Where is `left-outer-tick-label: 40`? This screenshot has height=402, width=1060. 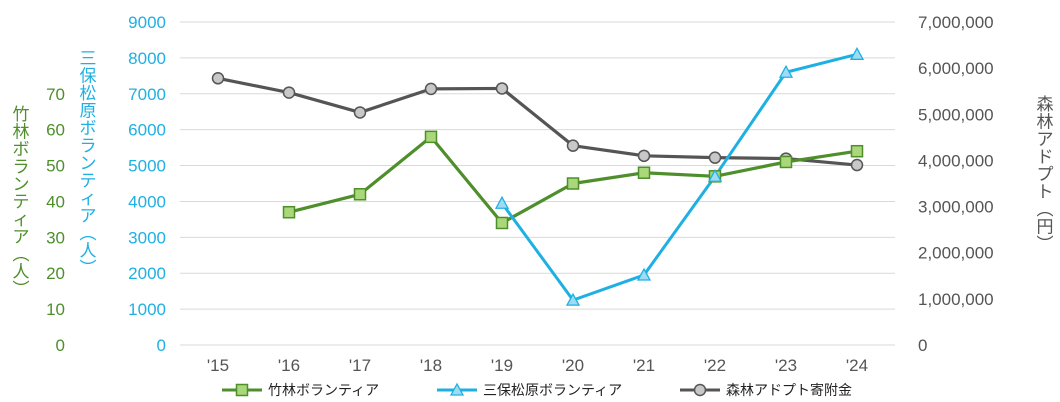
left-outer-tick-label: 40 is located at coordinates (55, 201).